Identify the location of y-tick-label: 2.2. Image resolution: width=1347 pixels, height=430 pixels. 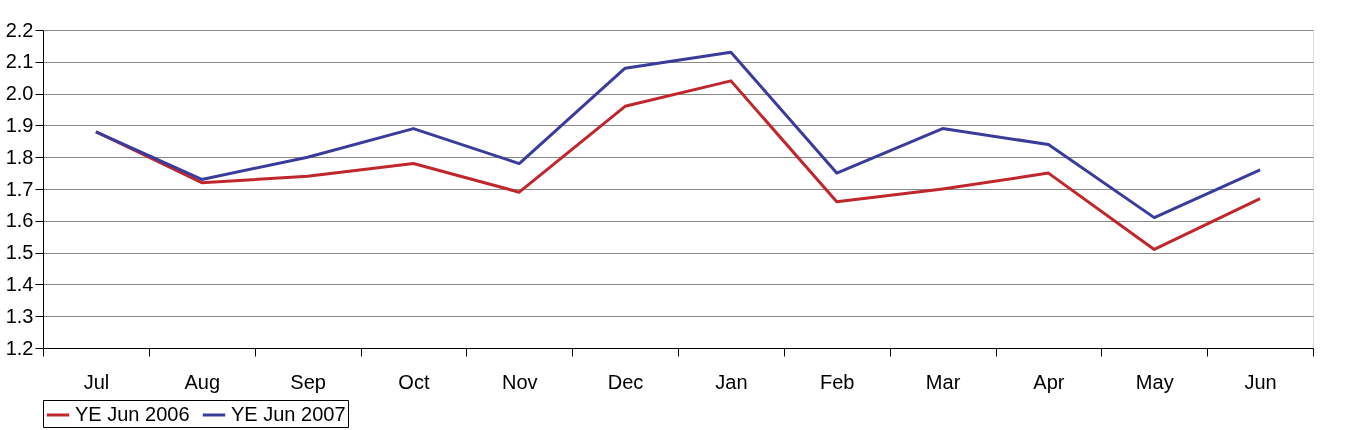
(19, 29).